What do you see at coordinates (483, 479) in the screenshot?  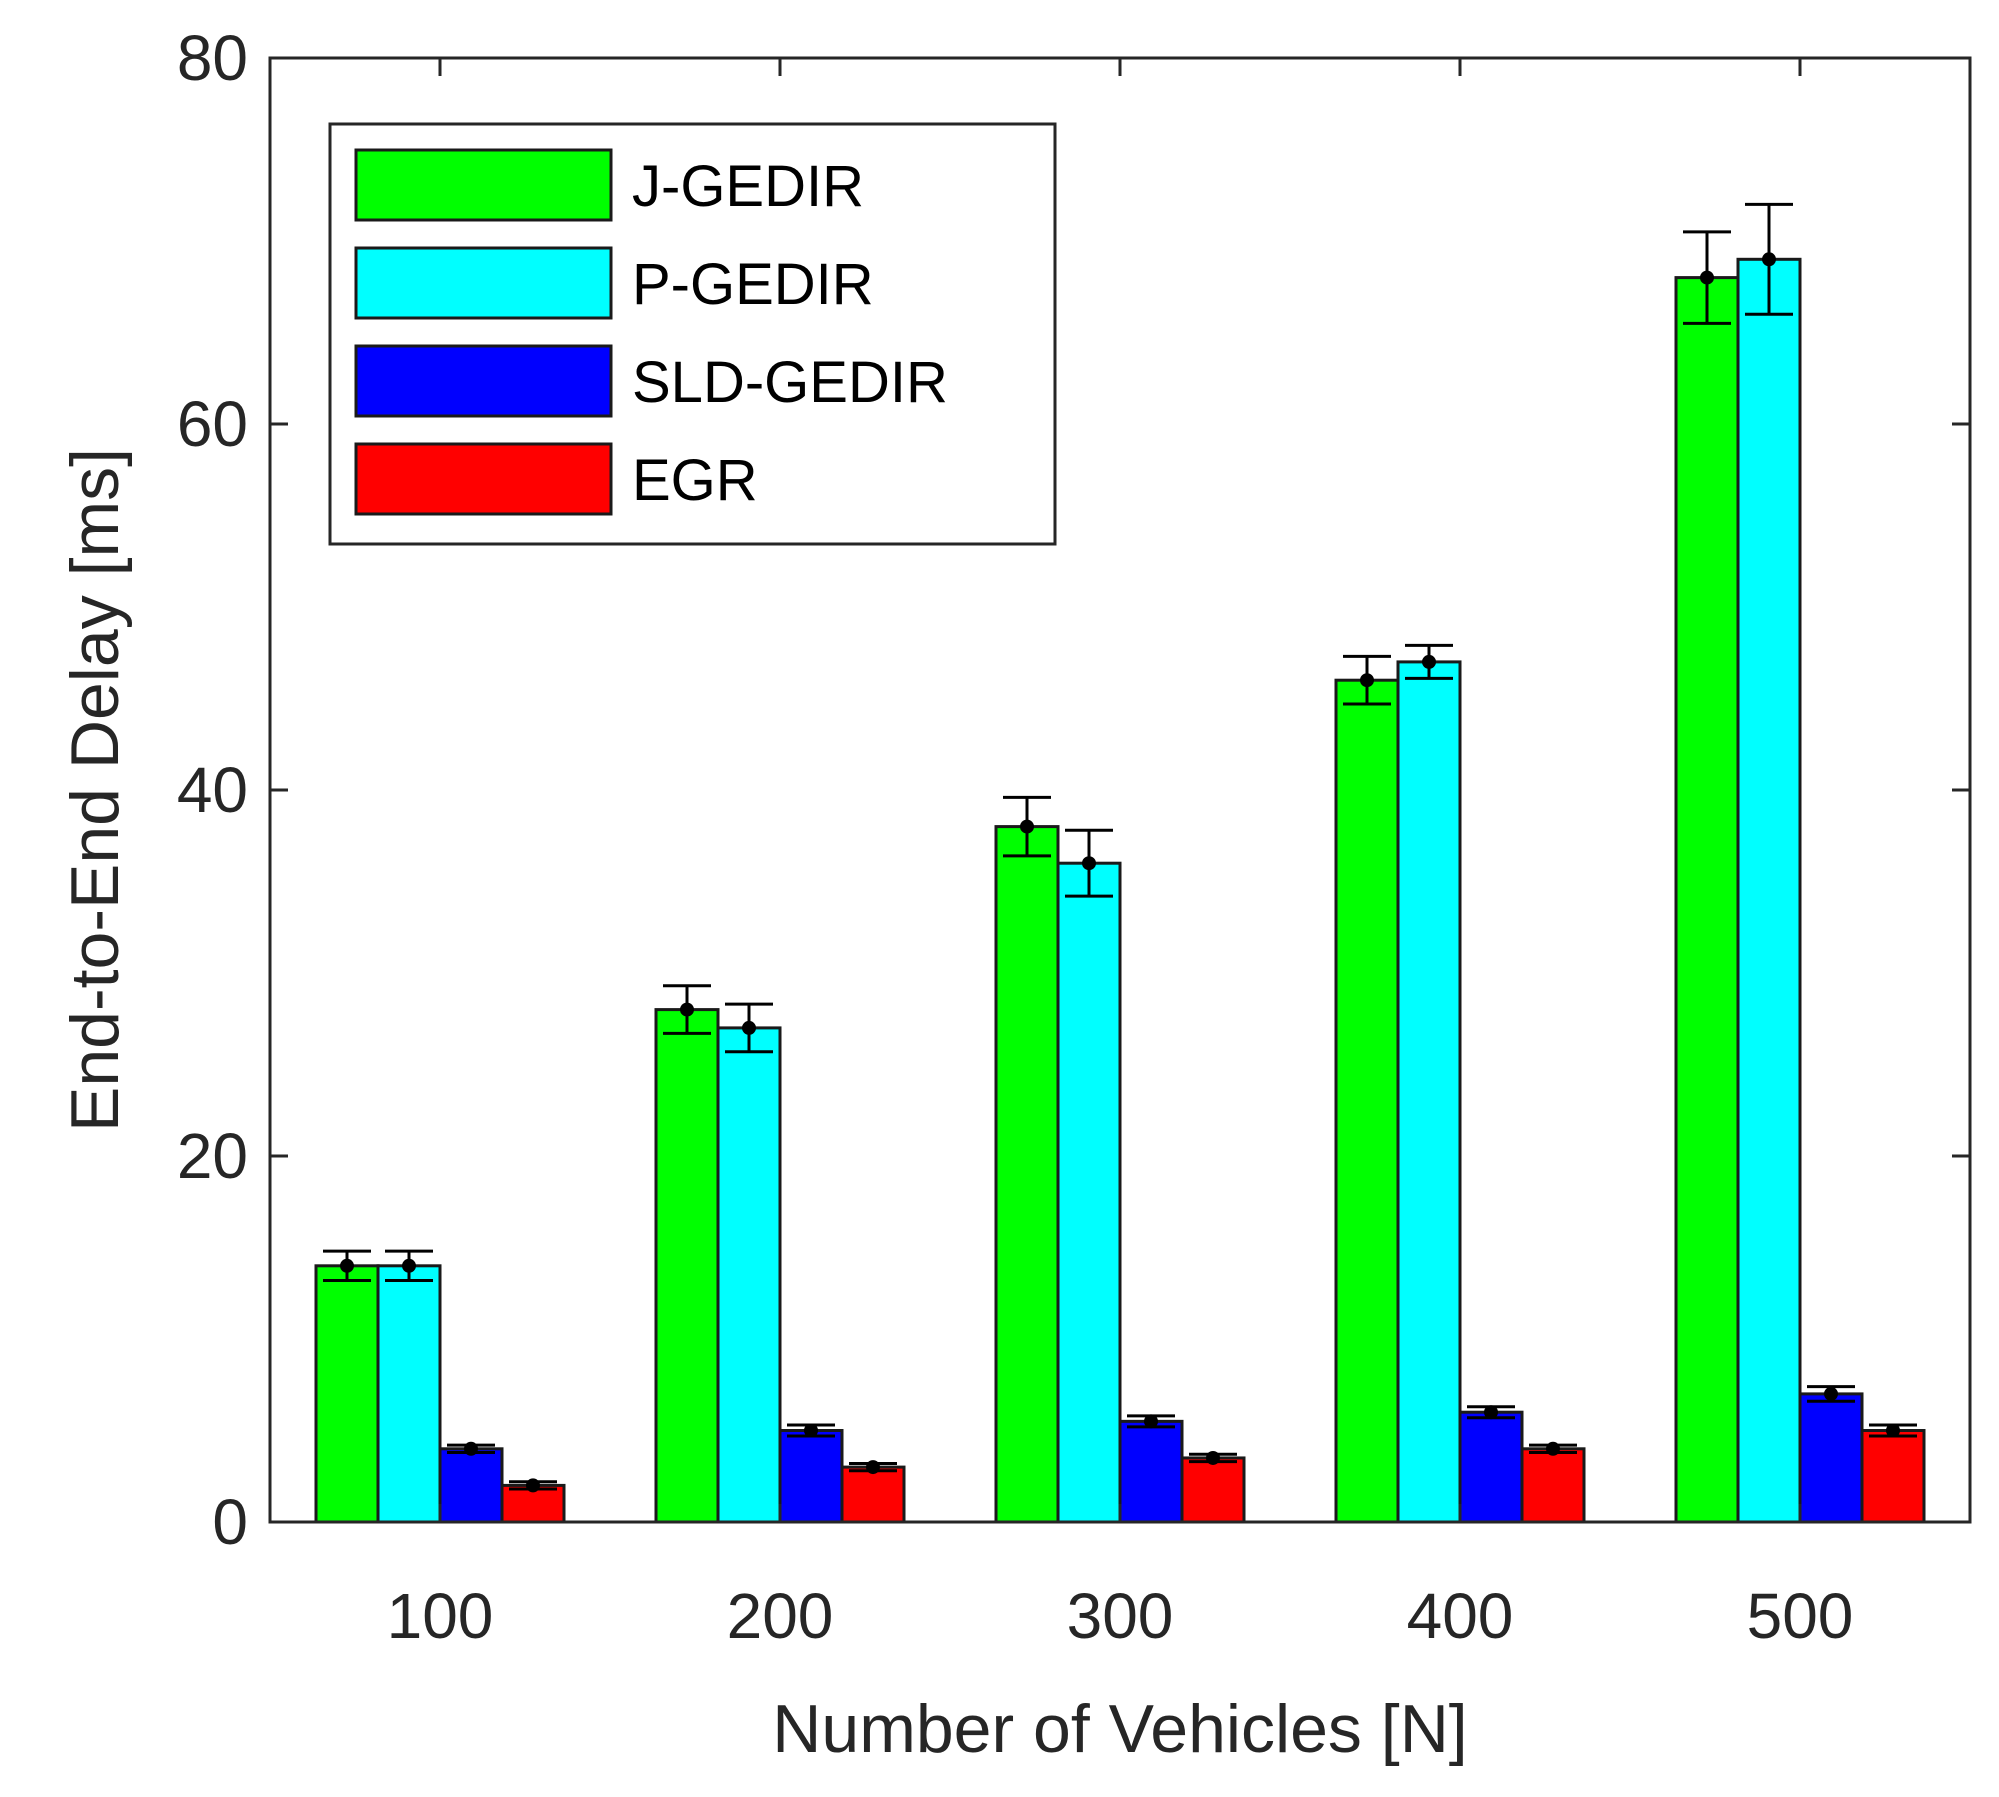 I see `legend-swatch-egr` at bounding box center [483, 479].